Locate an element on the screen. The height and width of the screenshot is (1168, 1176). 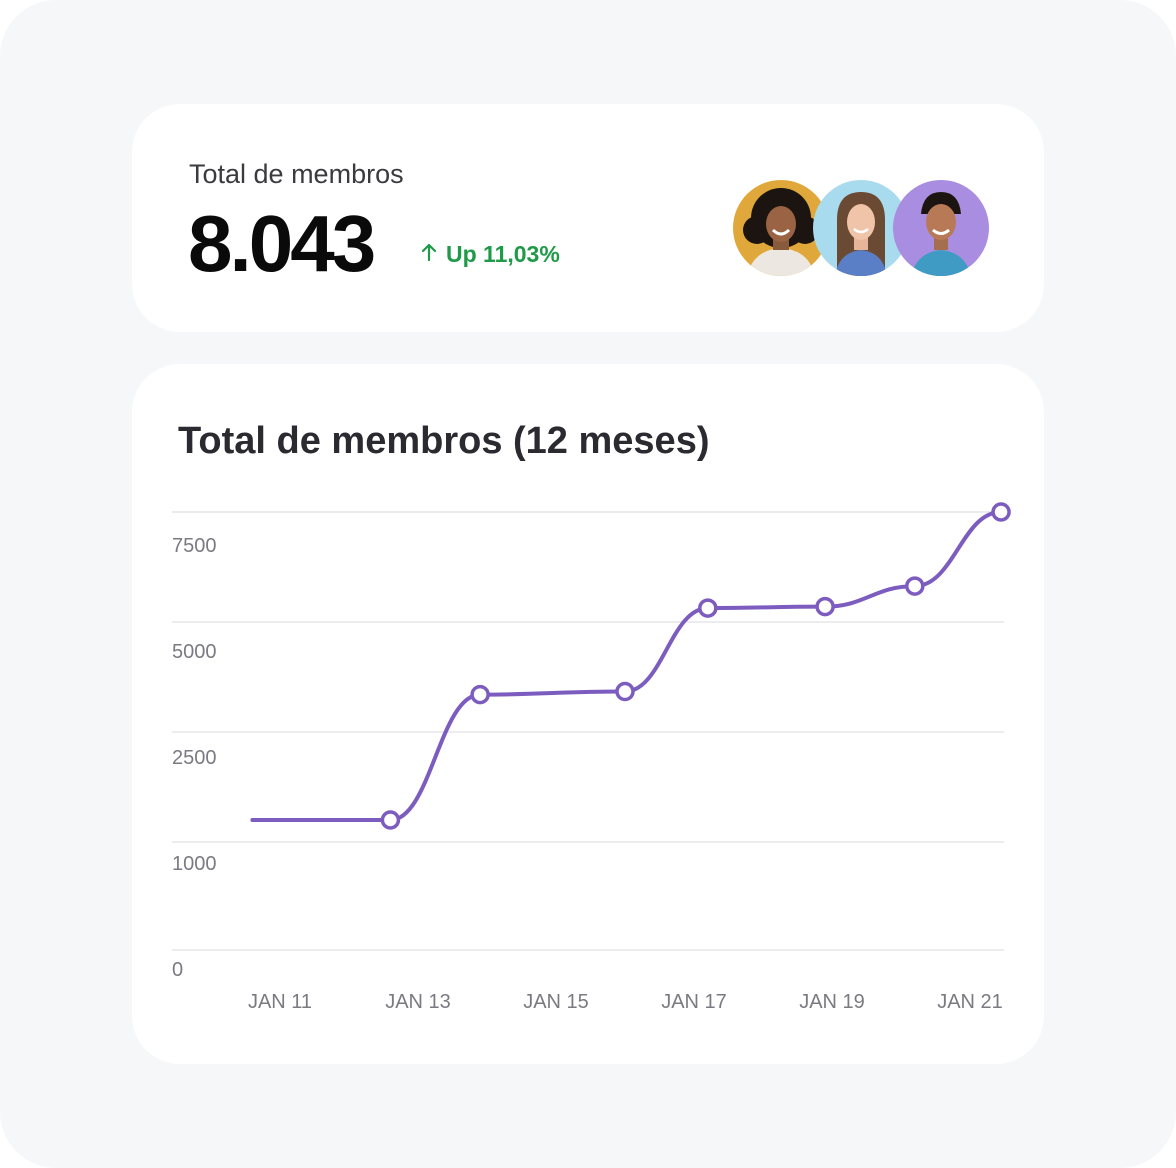
trend-badge: Up 11,03% is located at coordinates (490, 254).